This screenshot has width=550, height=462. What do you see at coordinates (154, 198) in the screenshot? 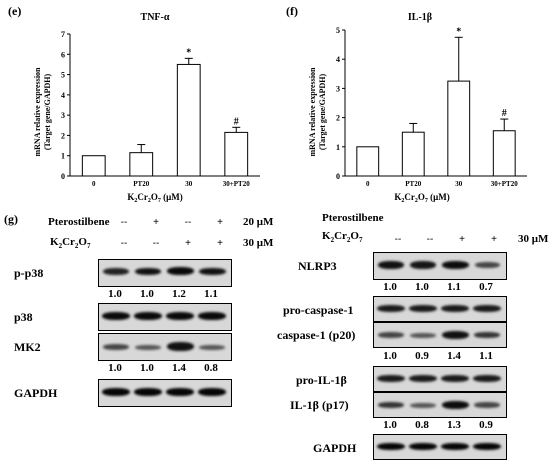
I see `x-axis-label: K2Cr2O7 (μM)` at bounding box center [154, 198].